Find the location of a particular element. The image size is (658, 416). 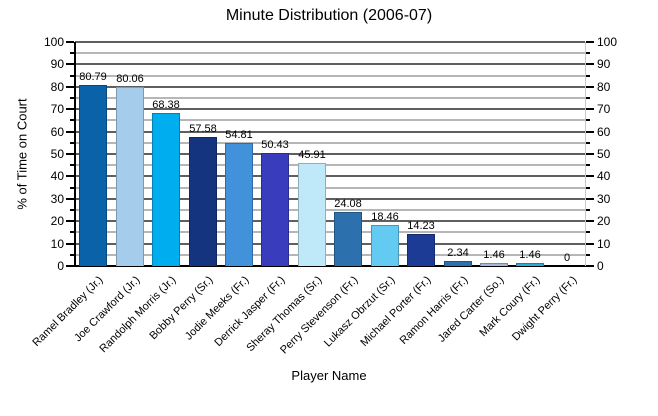

y-tick-label-right: 100 is located at coordinates (607, 42).